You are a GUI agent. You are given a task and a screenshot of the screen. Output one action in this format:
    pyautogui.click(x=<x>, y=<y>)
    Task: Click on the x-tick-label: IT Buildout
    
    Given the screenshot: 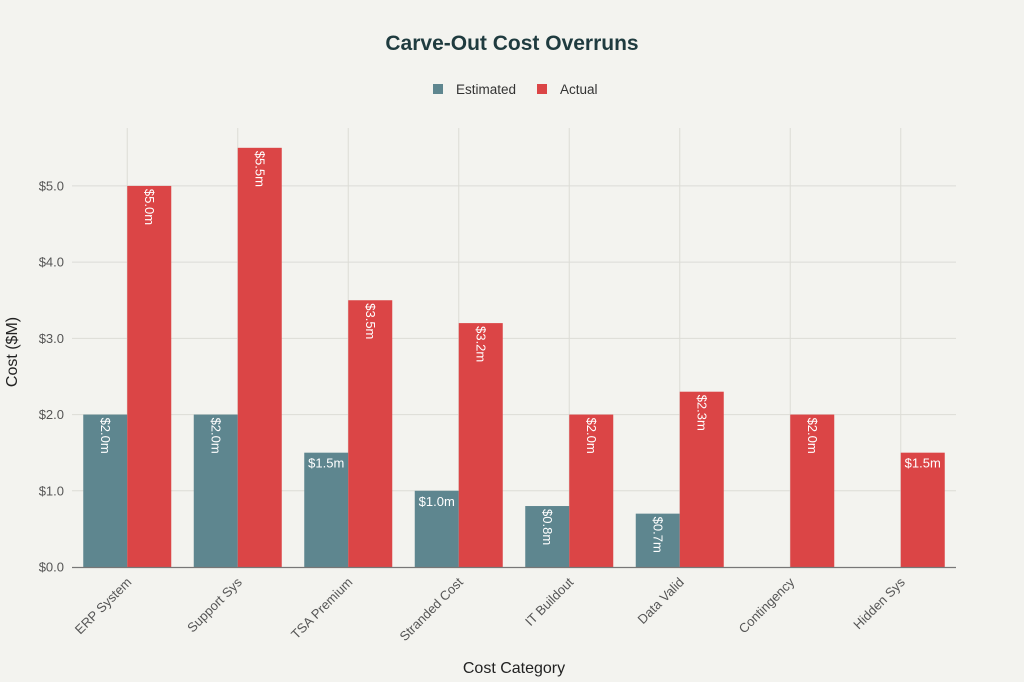 What is the action you would take?
    pyautogui.click(x=549, y=601)
    